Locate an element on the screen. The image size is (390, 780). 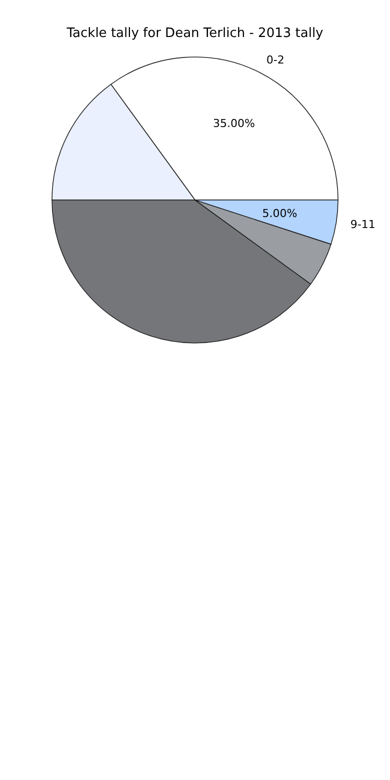
data-label: 35.00% is located at coordinates (233, 123).